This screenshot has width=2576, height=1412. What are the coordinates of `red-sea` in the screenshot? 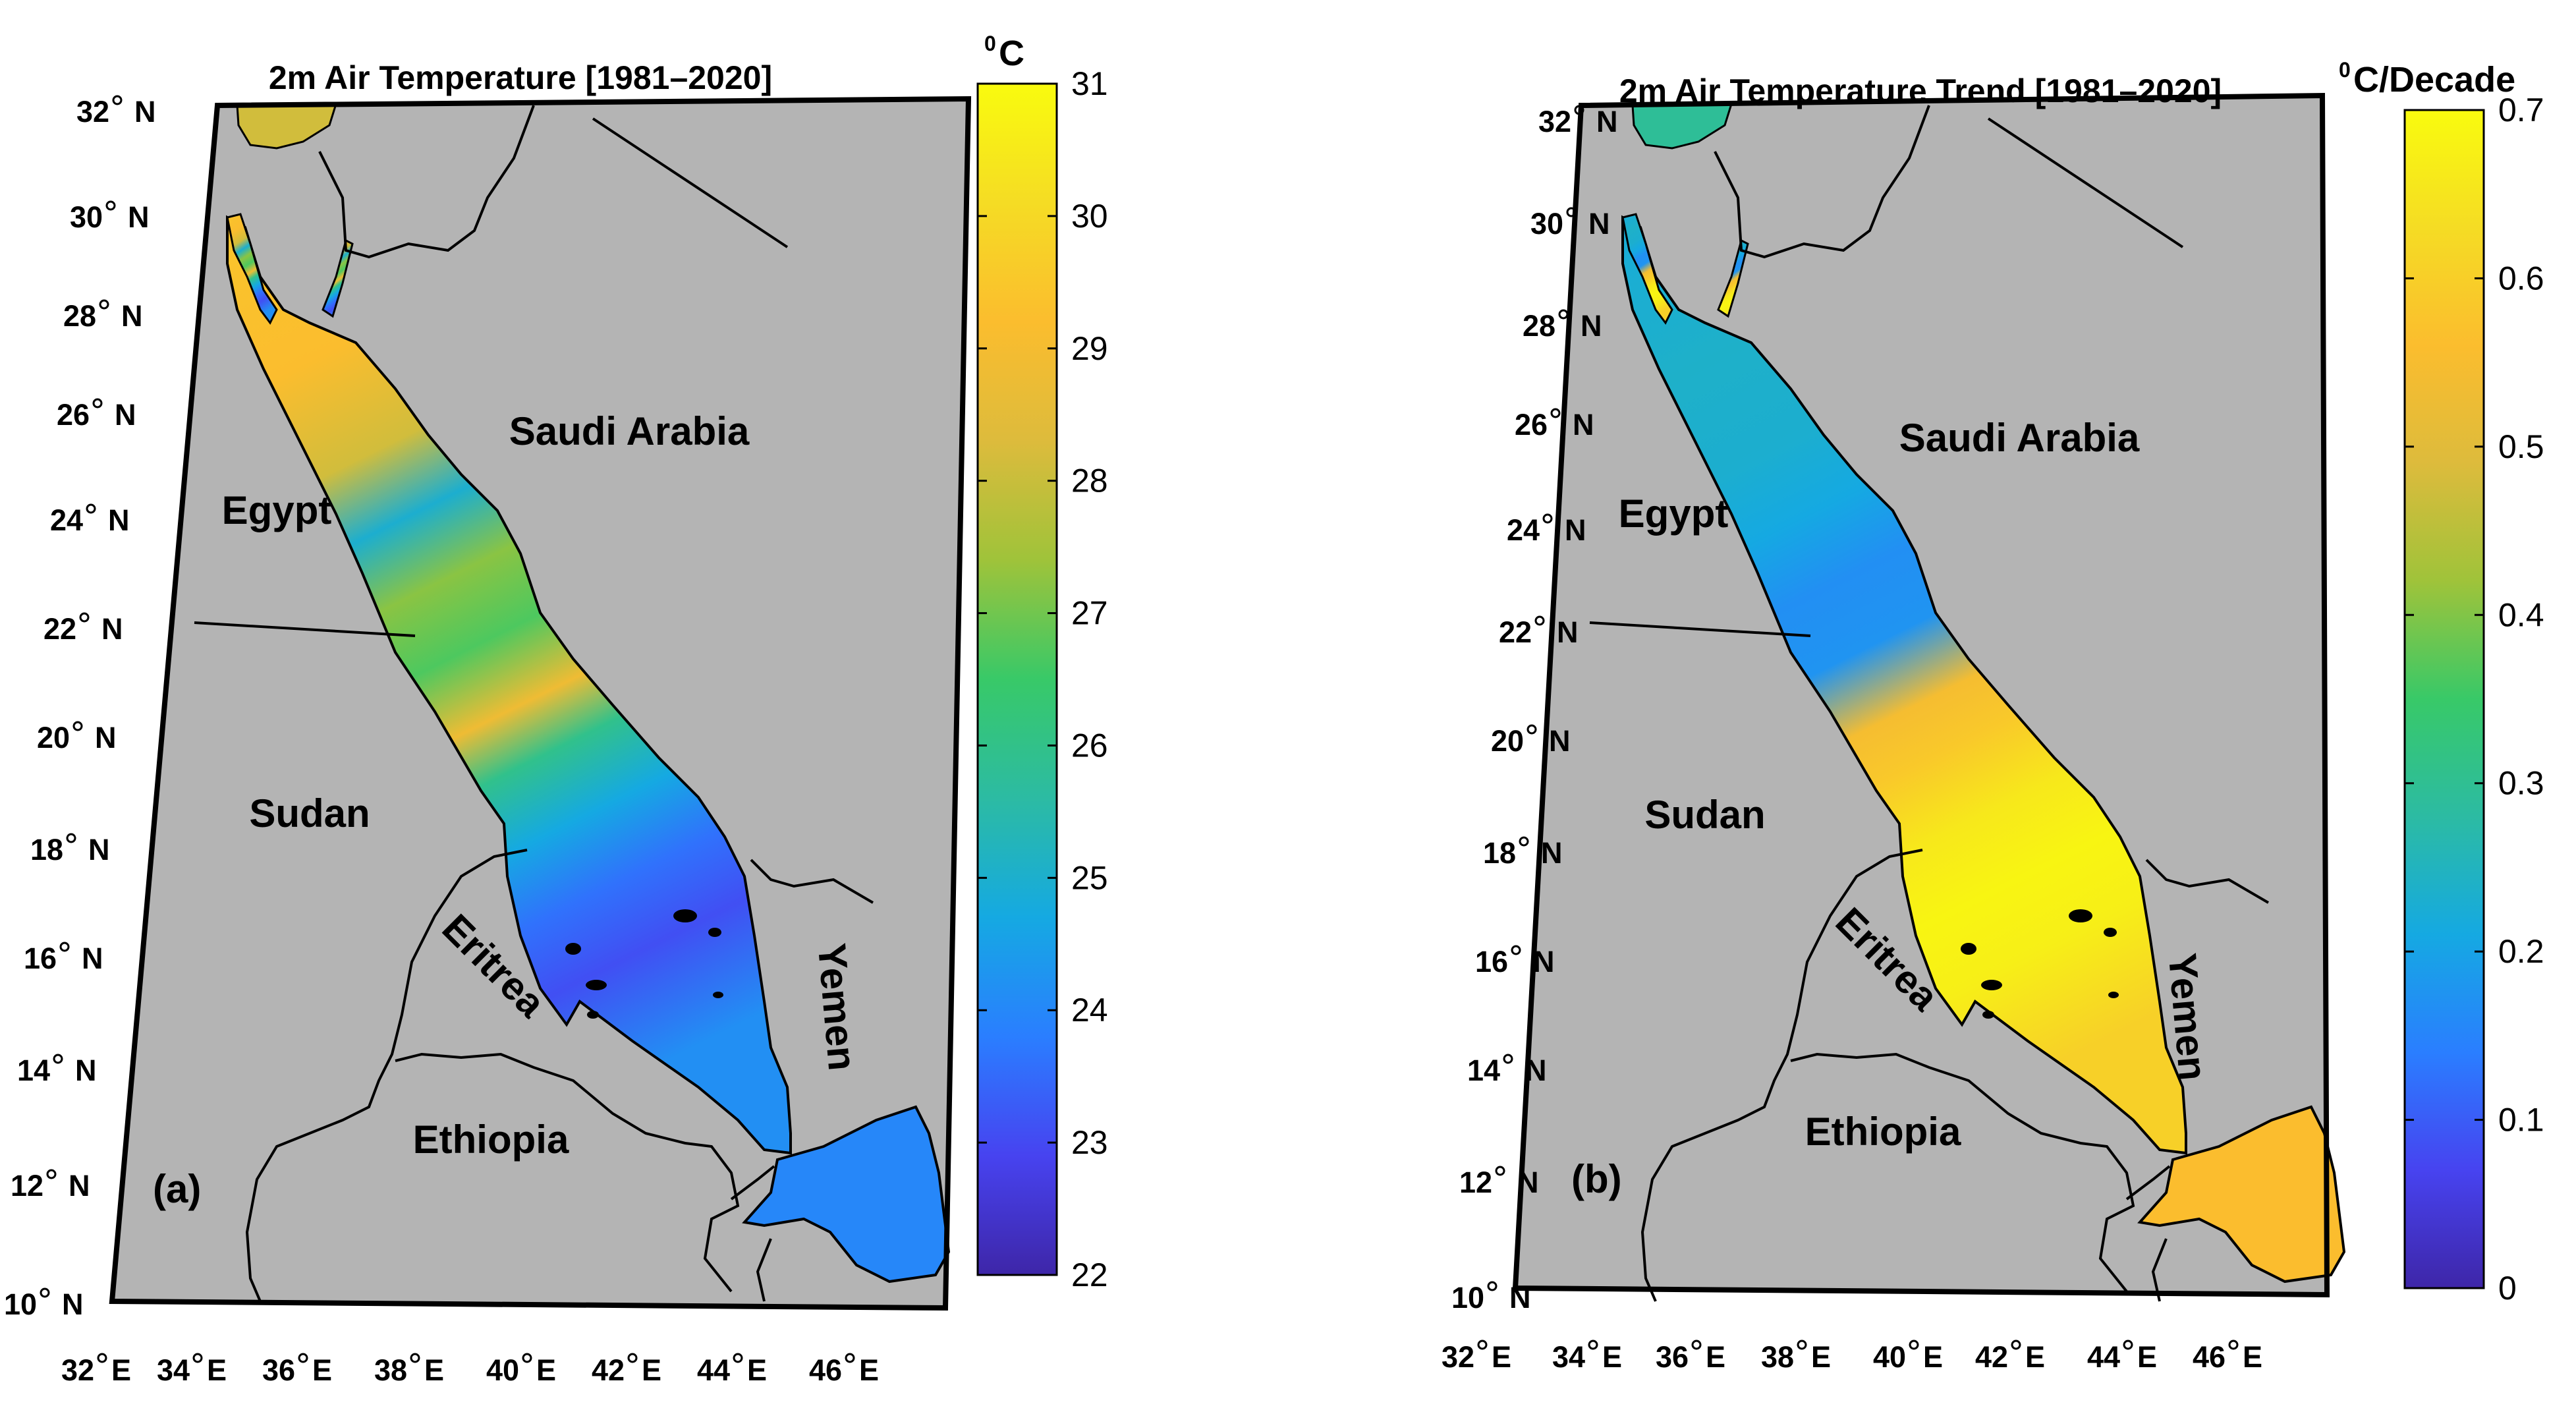 It's located at (1904, 685).